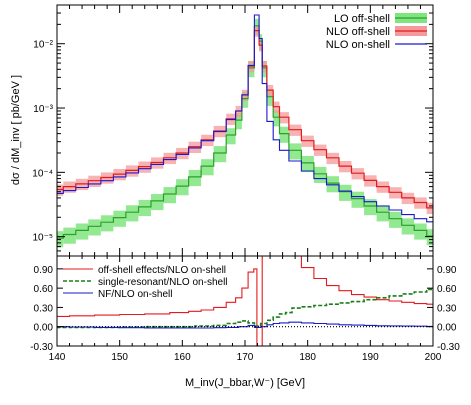  What do you see at coordinates (358, 32) in the screenshot?
I see `legend-label-1: NLO off-shell` at bounding box center [358, 32].